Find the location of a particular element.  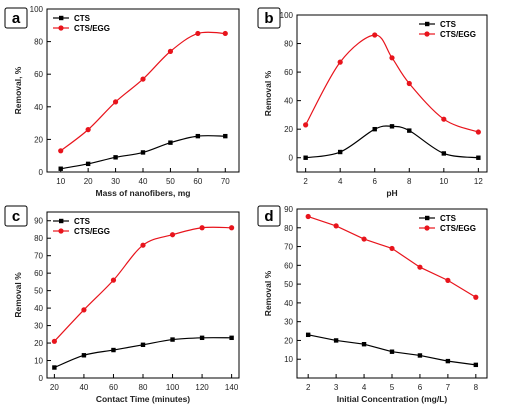

x-tick-label: 5 is located at coordinates (392, 387).